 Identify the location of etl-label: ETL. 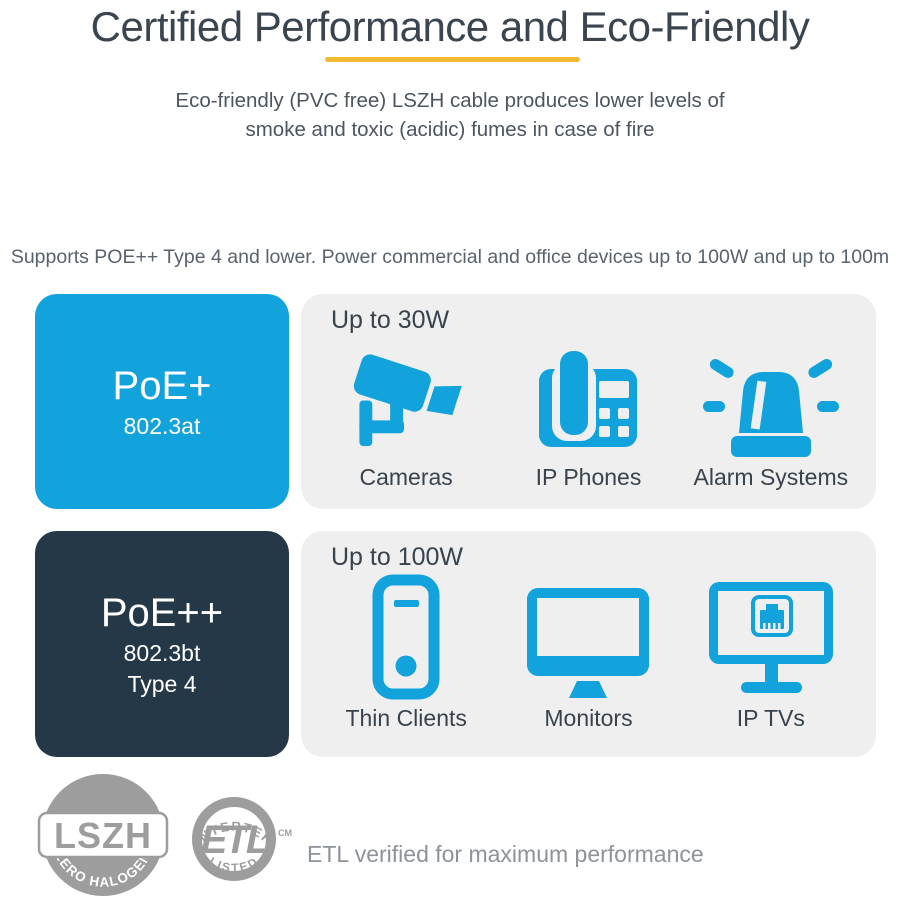
(235, 840).